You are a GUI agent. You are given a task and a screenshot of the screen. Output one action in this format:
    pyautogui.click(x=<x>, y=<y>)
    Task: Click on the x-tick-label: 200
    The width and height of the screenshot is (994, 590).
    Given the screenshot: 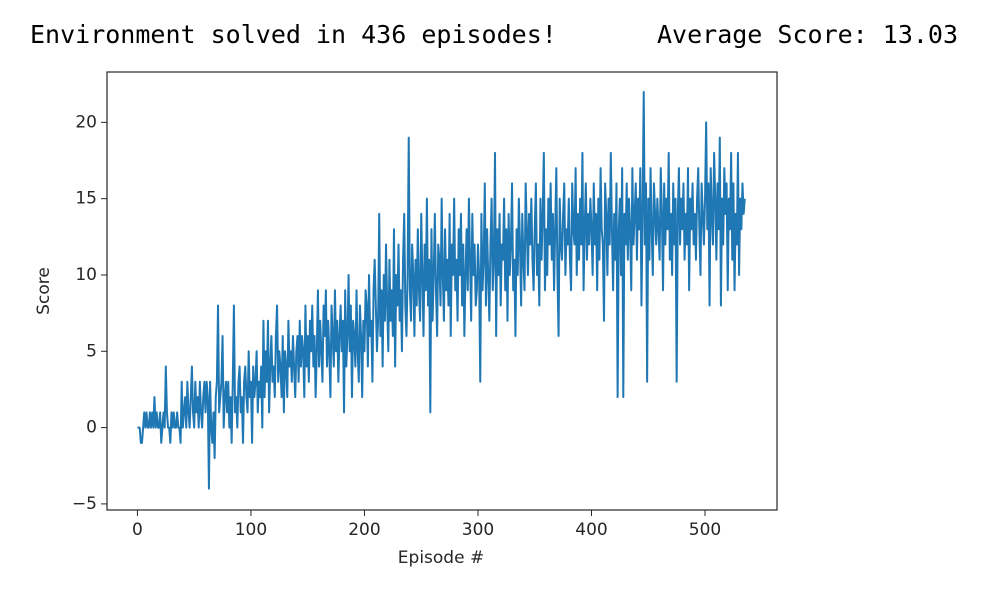 What is the action you would take?
    pyautogui.click(x=364, y=530)
    